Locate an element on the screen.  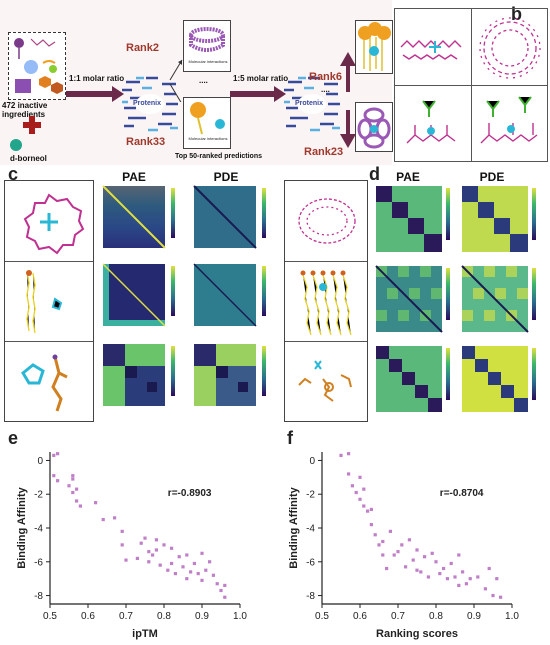
chart-e-x-tick-label: 1.0 is located at coordinates (240, 616).